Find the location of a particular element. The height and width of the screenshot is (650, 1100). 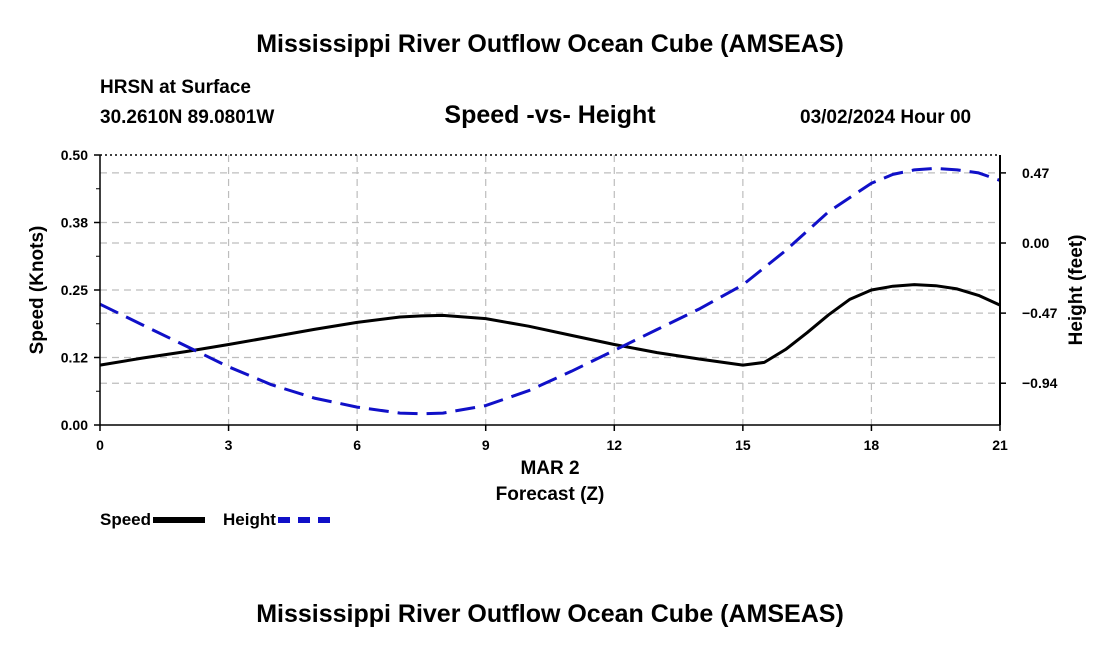

x-tick-label: 6 is located at coordinates (357, 445).